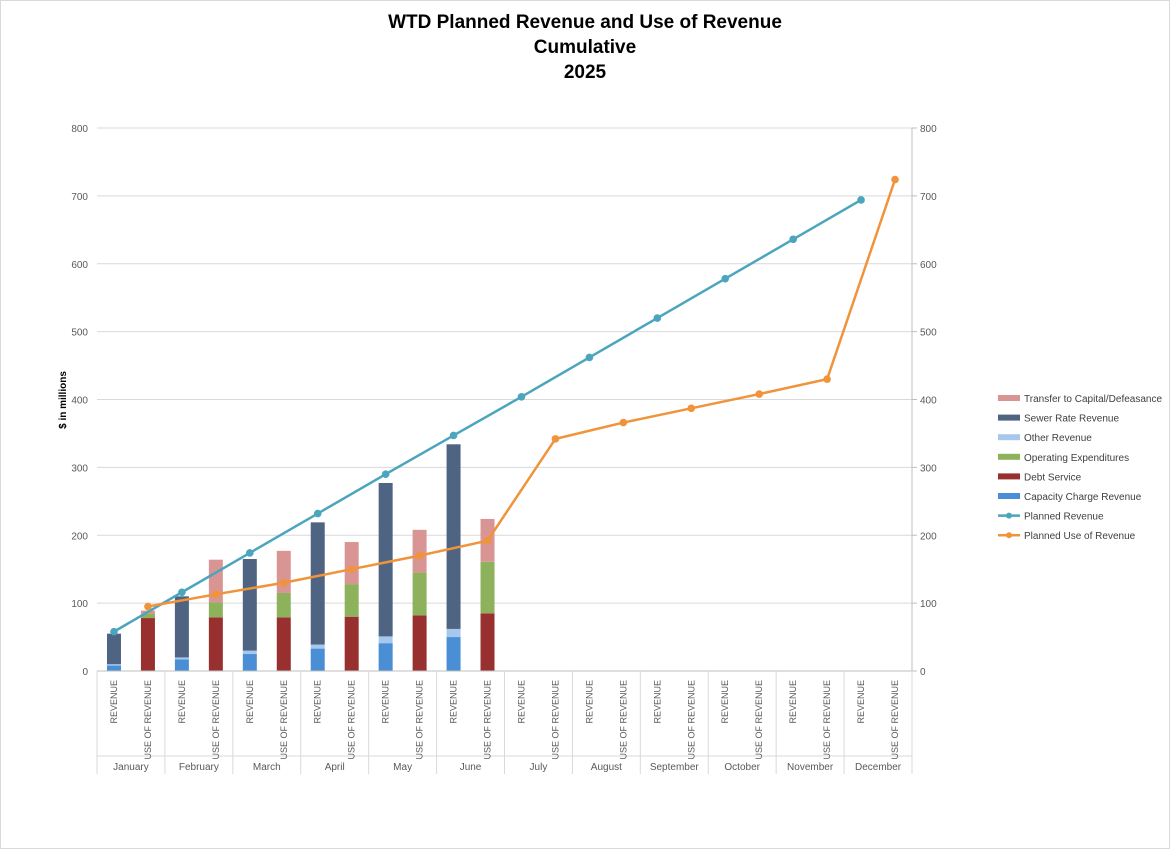 This screenshot has height=849, width=1170. What do you see at coordinates (928, 536) in the screenshot?
I see `y2-tick-label: 200` at bounding box center [928, 536].